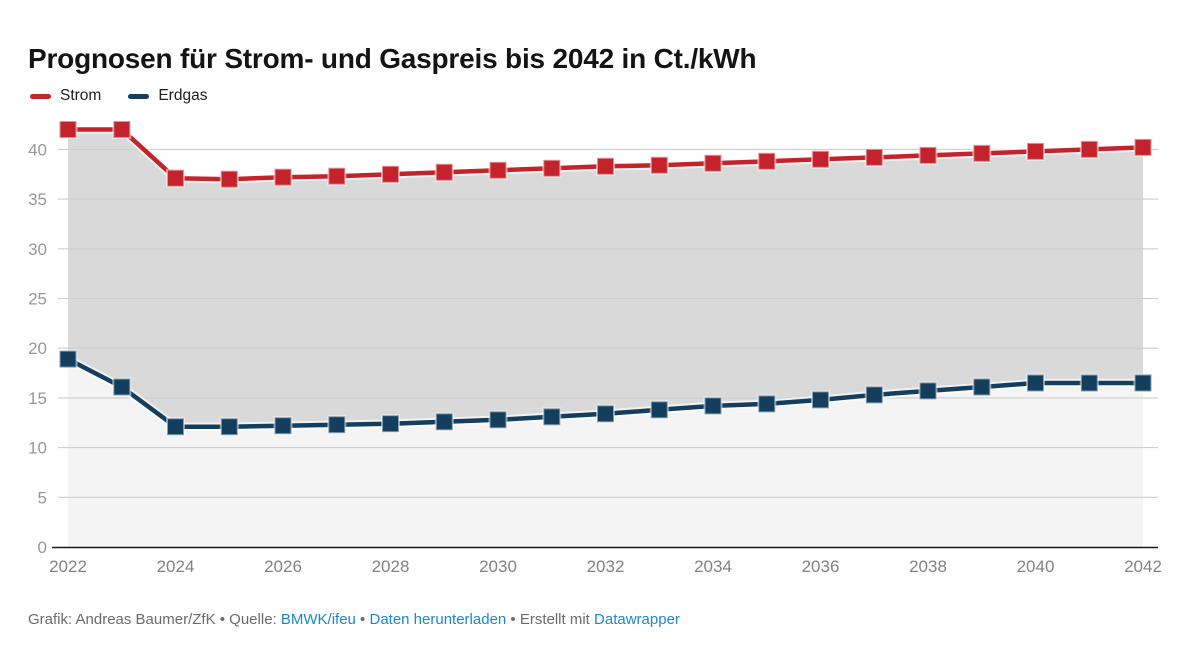  What do you see at coordinates (444, 422) in the screenshot?
I see `marker-erdgas-2029` at bounding box center [444, 422].